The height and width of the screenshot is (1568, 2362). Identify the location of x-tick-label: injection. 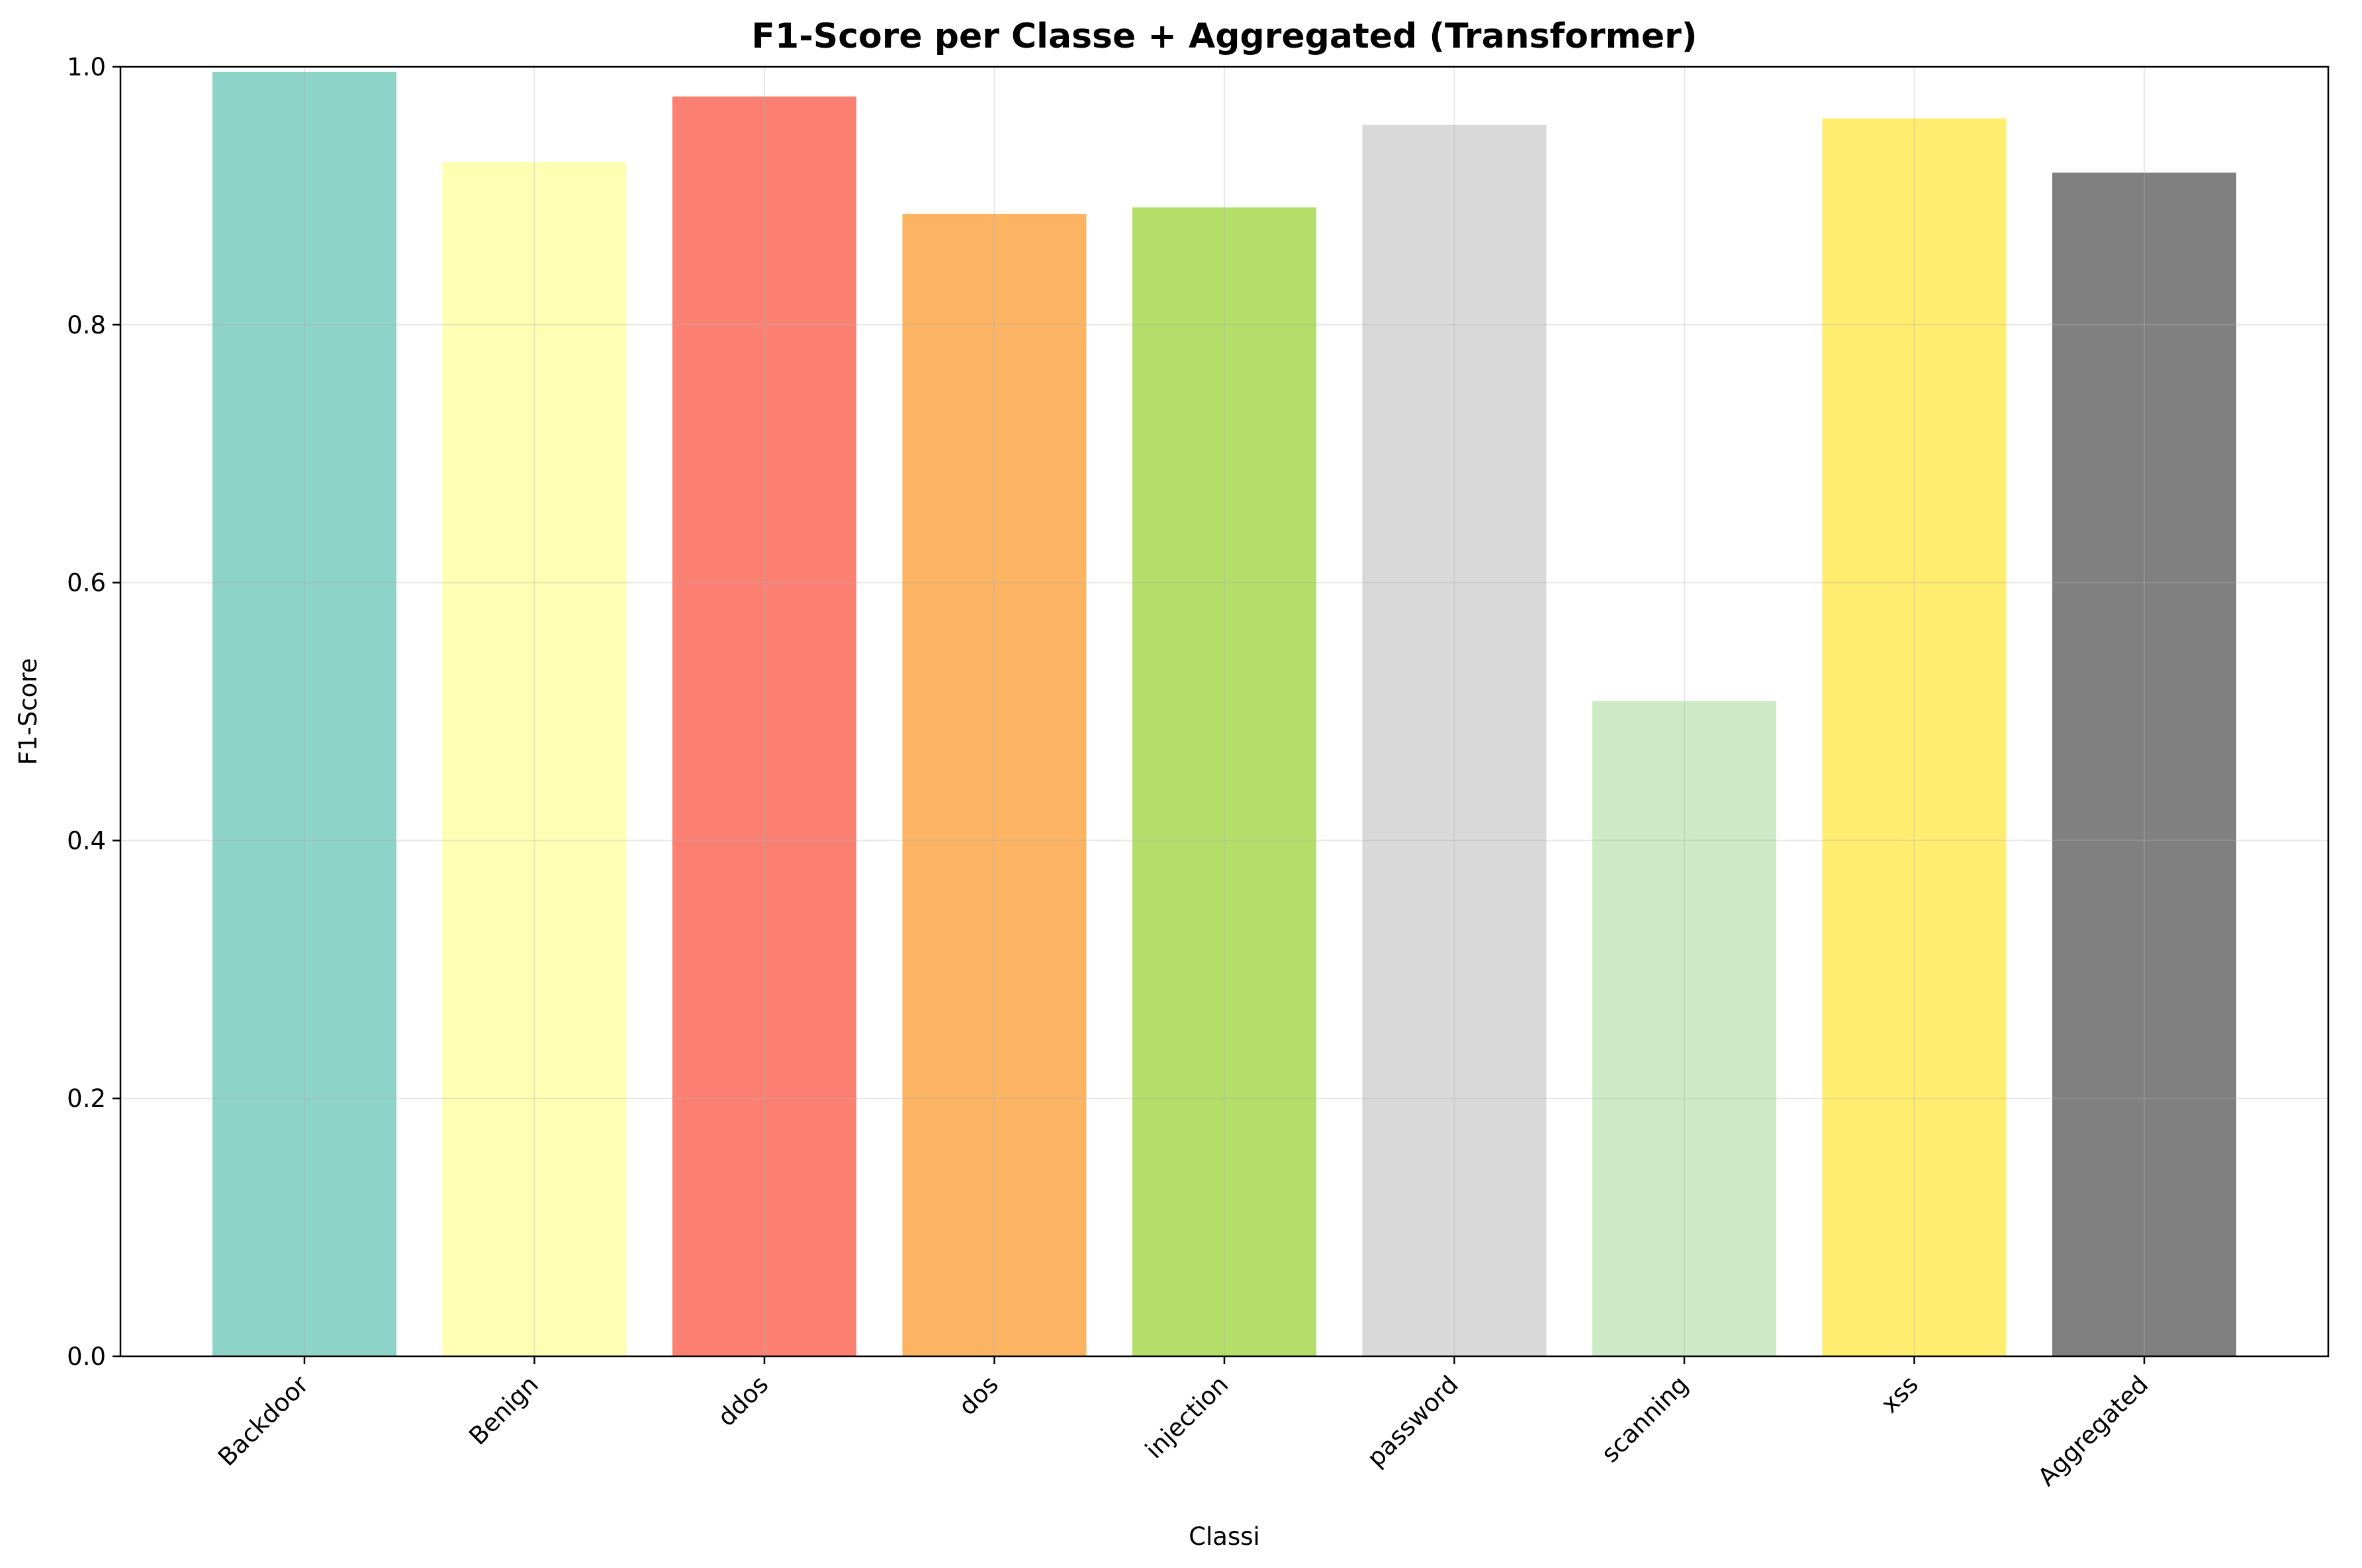
(1187, 1417).